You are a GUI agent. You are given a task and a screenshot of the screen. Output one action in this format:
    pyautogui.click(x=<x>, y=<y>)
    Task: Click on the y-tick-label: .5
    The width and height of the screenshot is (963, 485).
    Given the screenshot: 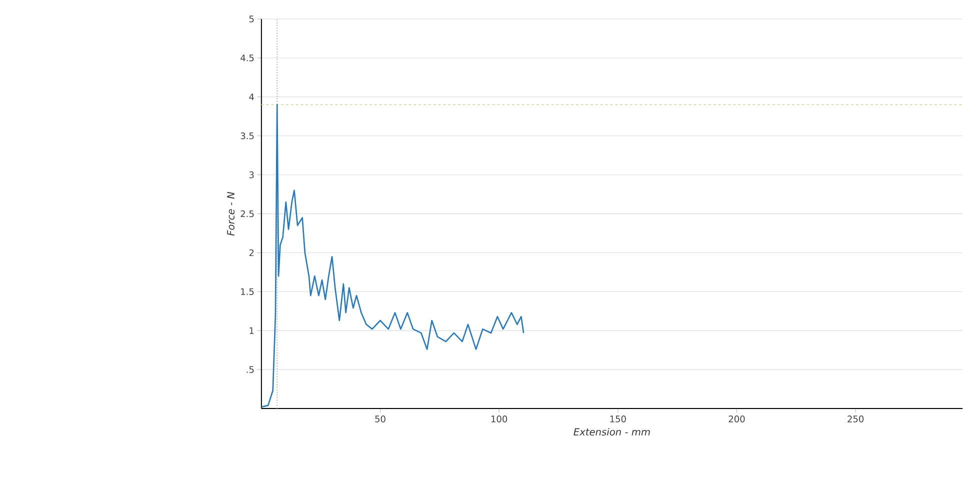 What is the action you would take?
    pyautogui.click(x=250, y=369)
    